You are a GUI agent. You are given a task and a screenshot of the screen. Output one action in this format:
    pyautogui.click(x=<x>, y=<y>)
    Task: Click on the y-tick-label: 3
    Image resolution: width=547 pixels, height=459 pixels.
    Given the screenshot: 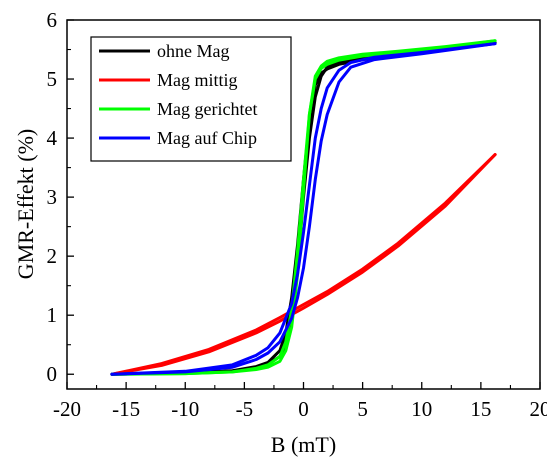 What is the action you would take?
    pyautogui.click(x=52, y=197)
    